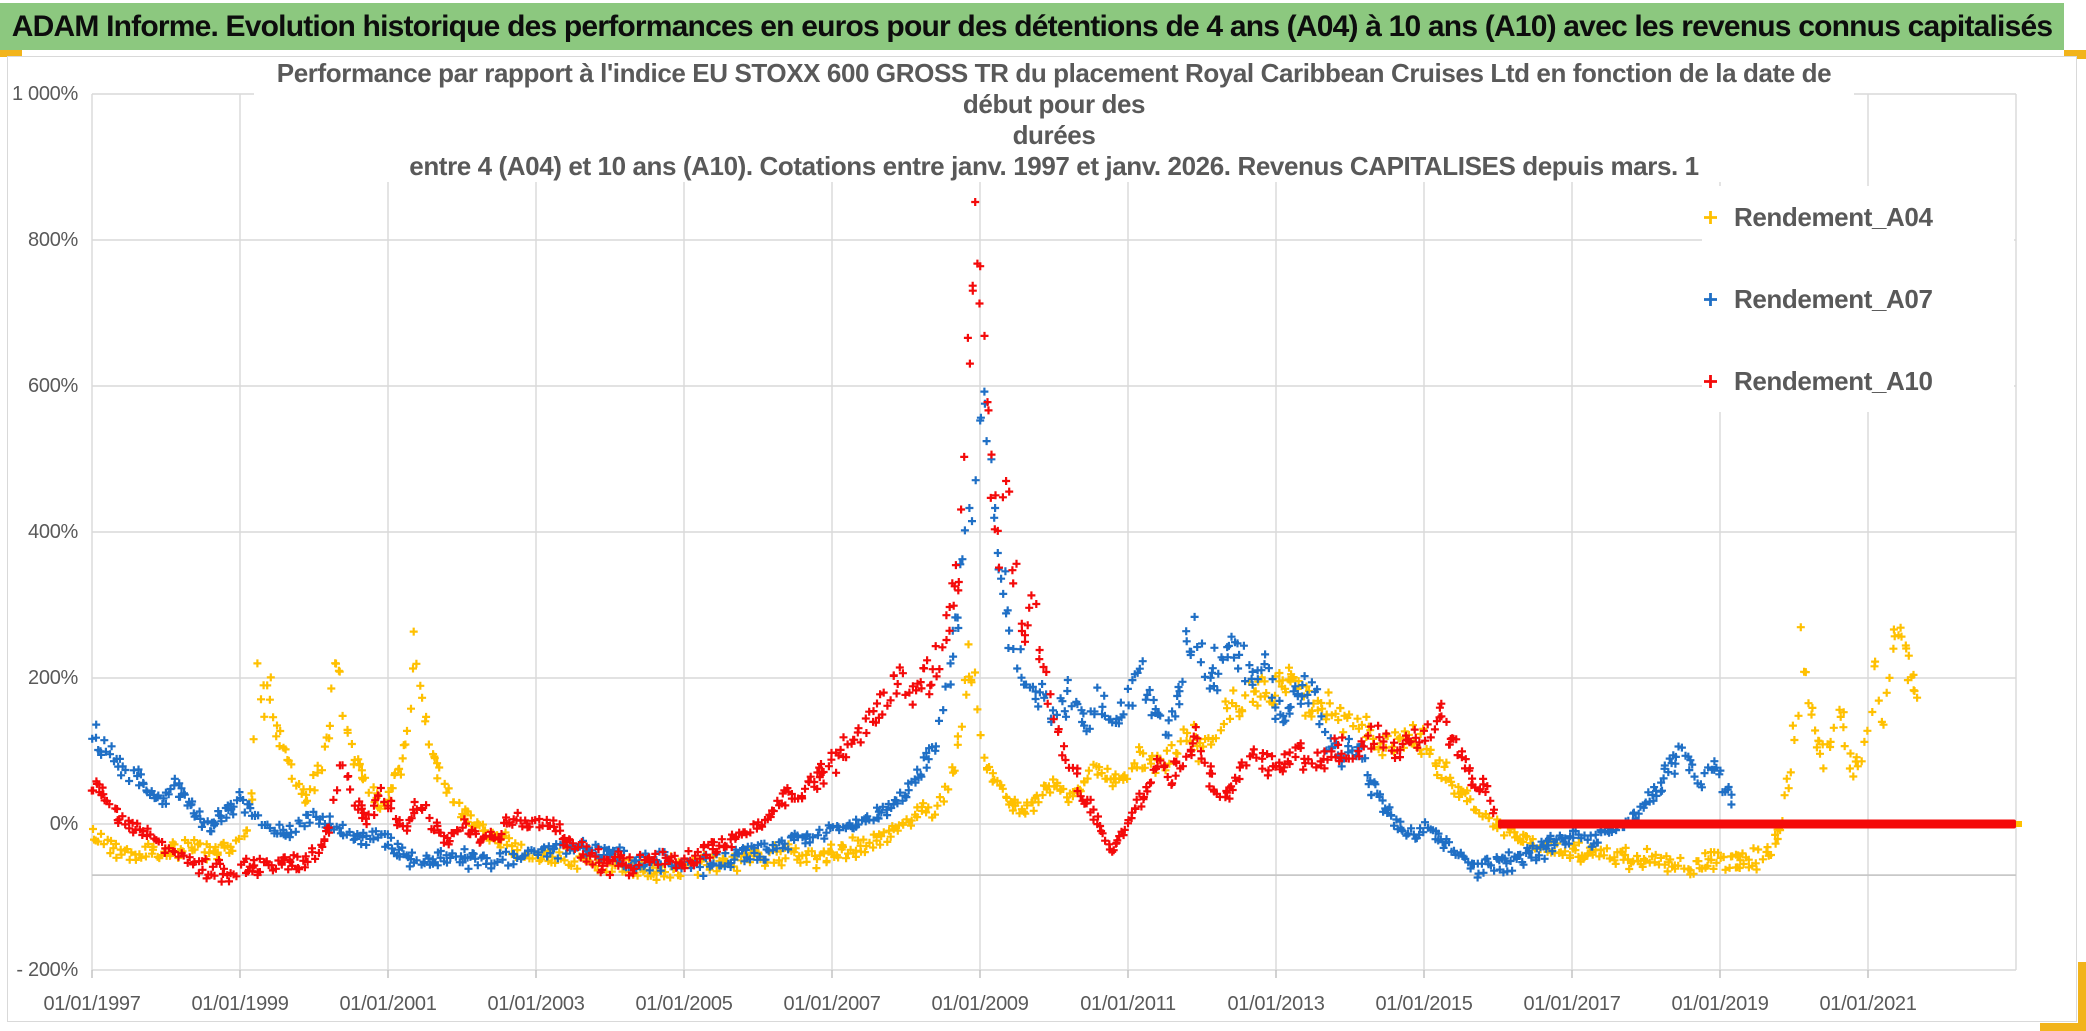  What do you see at coordinates (388, 1004) in the screenshot?
I see `x-axis-tick-label: 01/01/2001` at bounding box center [388, 1004].